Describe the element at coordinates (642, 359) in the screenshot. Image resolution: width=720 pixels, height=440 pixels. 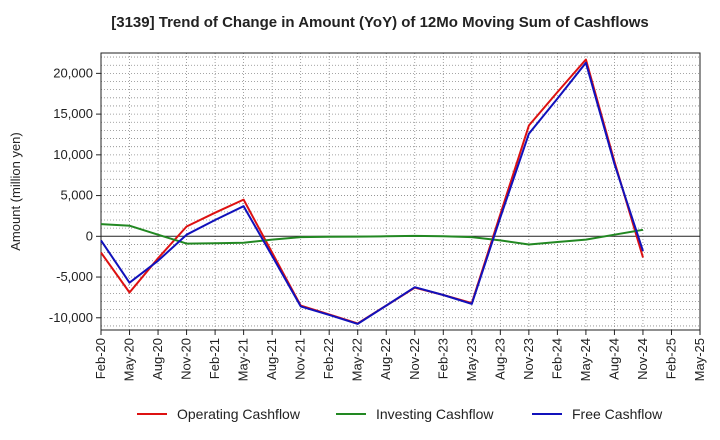
I see `x-tick-label: Nov-24` at that location.